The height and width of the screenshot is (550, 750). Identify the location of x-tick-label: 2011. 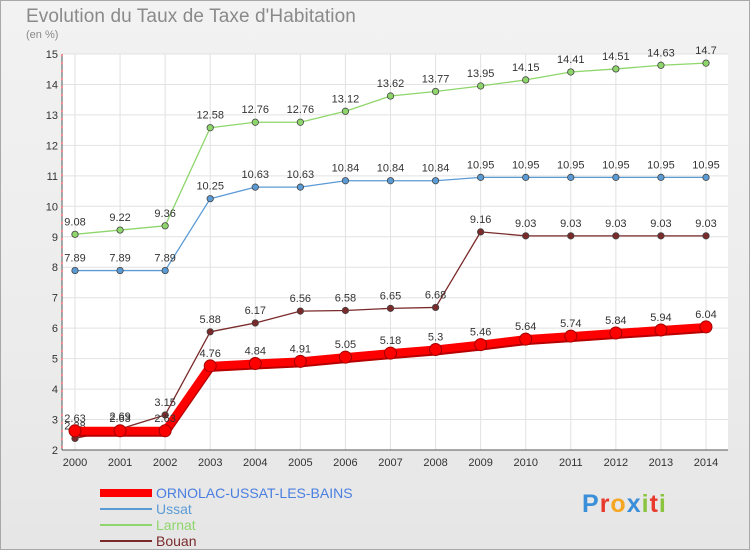
(571, 463).